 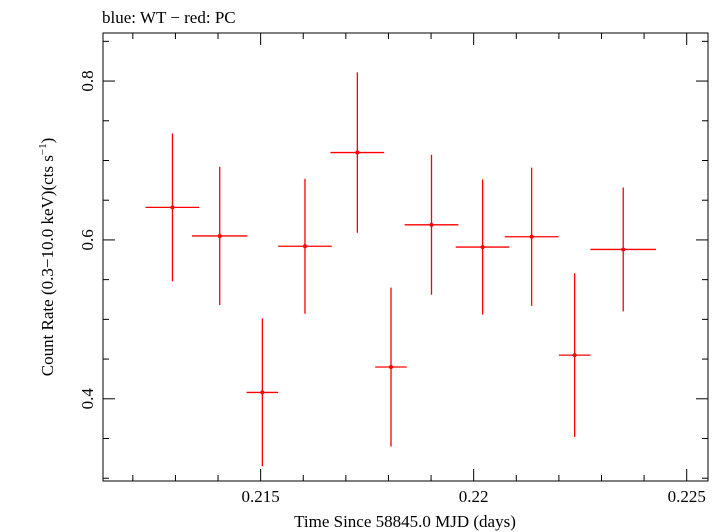 I want to click on x-tick-label: 0.22, so click(x=474, y=496).